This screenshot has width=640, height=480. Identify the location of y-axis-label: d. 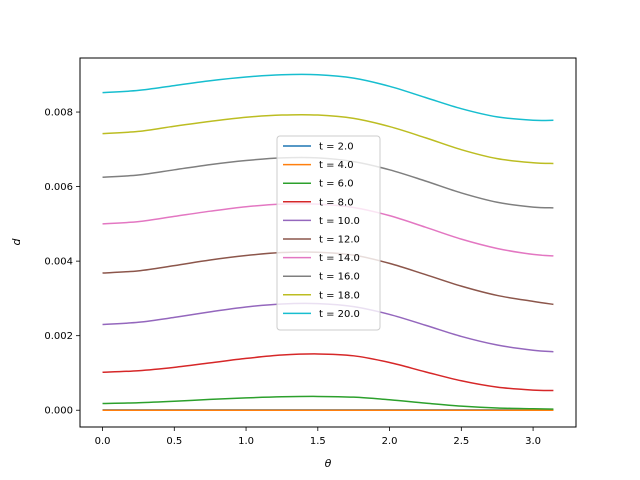
(16, 241).